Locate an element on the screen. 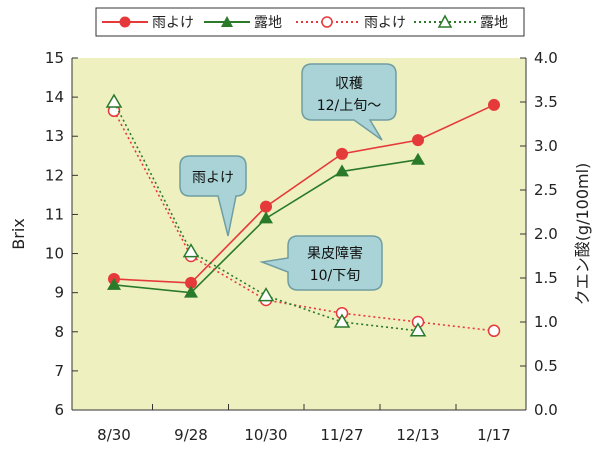 This screenshot has width=604, height=452. y-axis-right-title: クエン酸(g/100ml) is located at coordinates (582, 234).